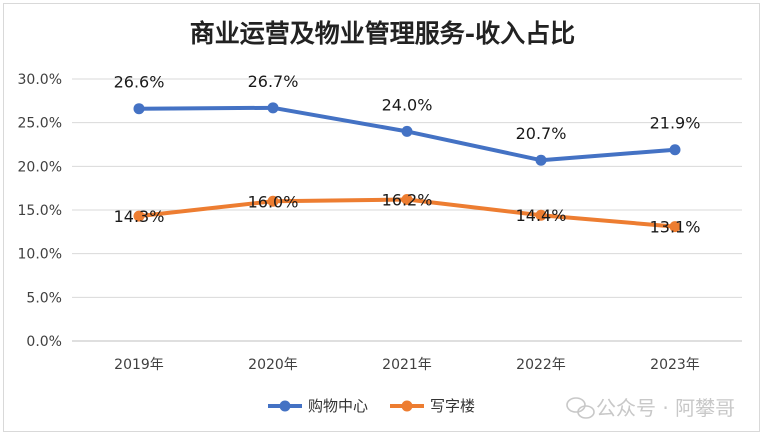 The height and width of the screenshot is (437, 765). What do you see at coordinates (139, 82) in the screenshot?
I see `data-label: 26.6%` at bounding box center [139, 82].